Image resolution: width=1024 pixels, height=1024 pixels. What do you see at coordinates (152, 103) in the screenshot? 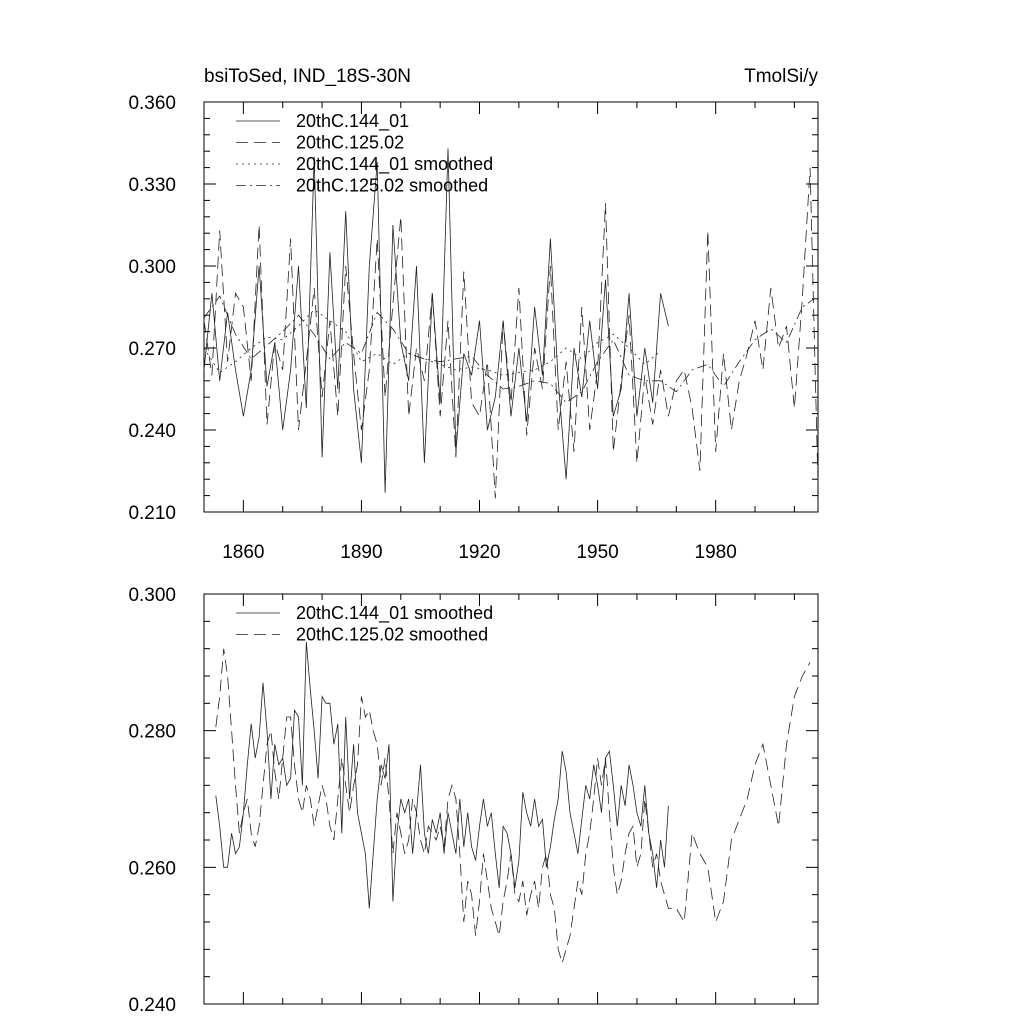
I see `y-tick-label: 0.360` at bounding box center [152, 103].